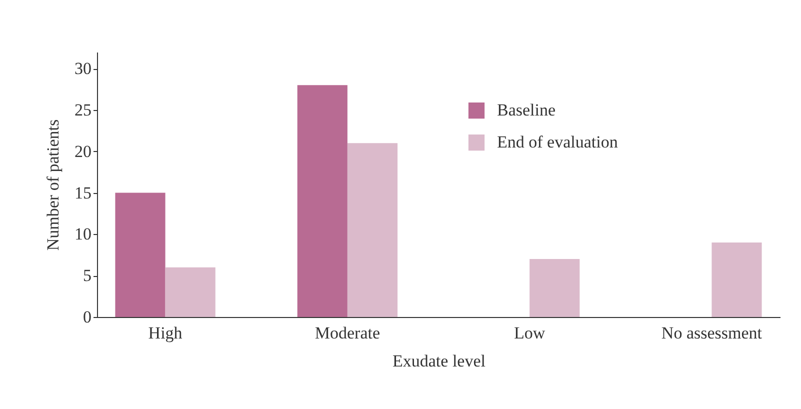  What do you see at coordinates (165, 333) in the screenshot?
I see `x-tick-label: High` at bounding box center [165, 333].